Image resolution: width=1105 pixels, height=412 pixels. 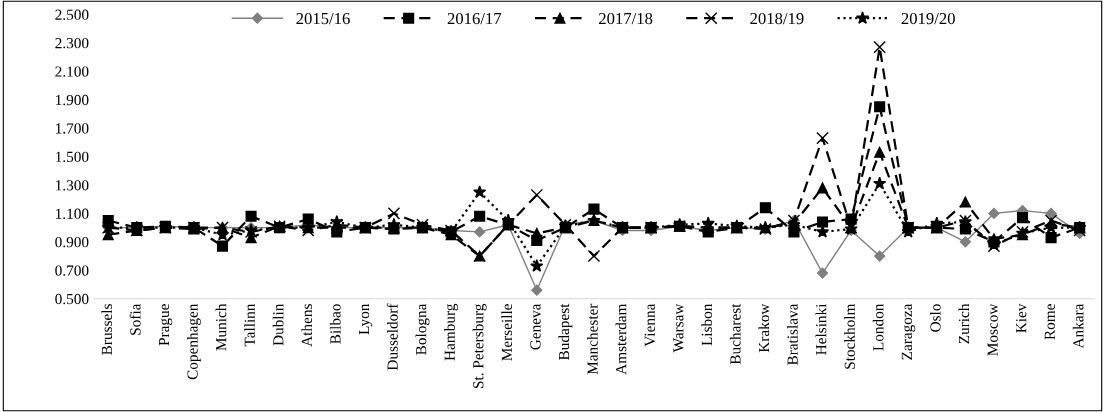 What do you see at coordinates (278, 324) in the screenshot?
I see `x-tick-label: Dublin` at bounding box center [278, 324].